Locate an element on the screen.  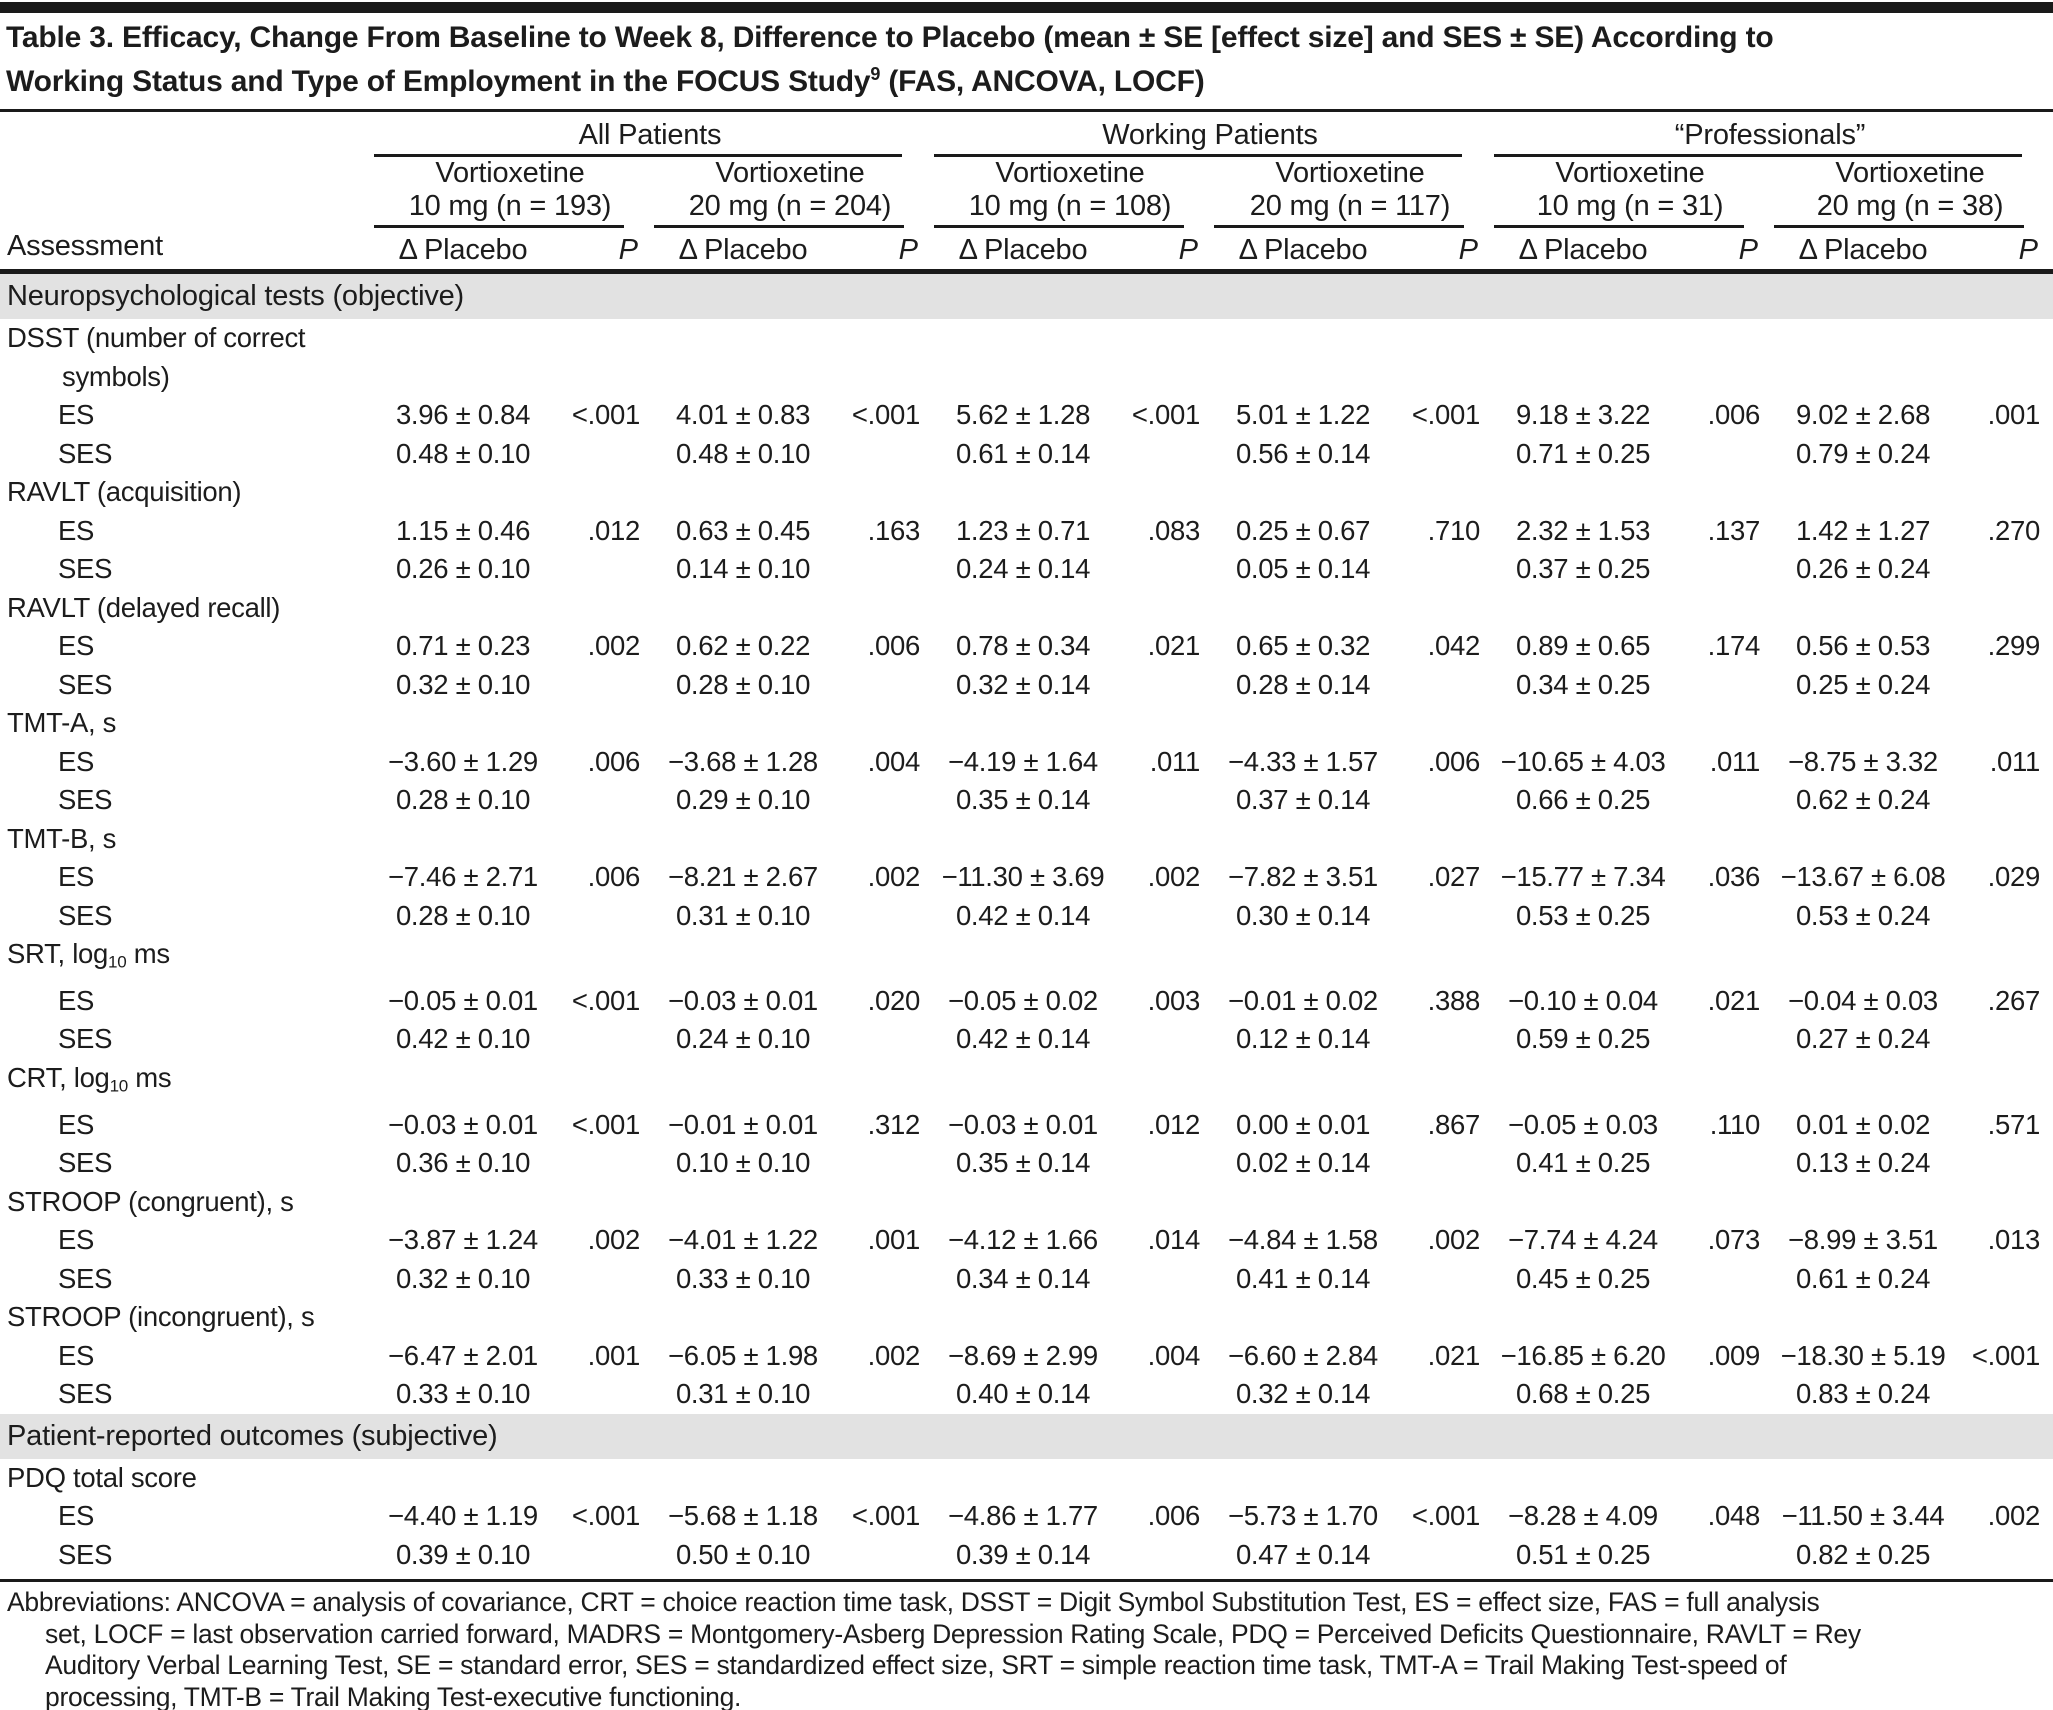
es-value-cell: −8.99 ± 3.51 is located at coordinates (1863, 1239).